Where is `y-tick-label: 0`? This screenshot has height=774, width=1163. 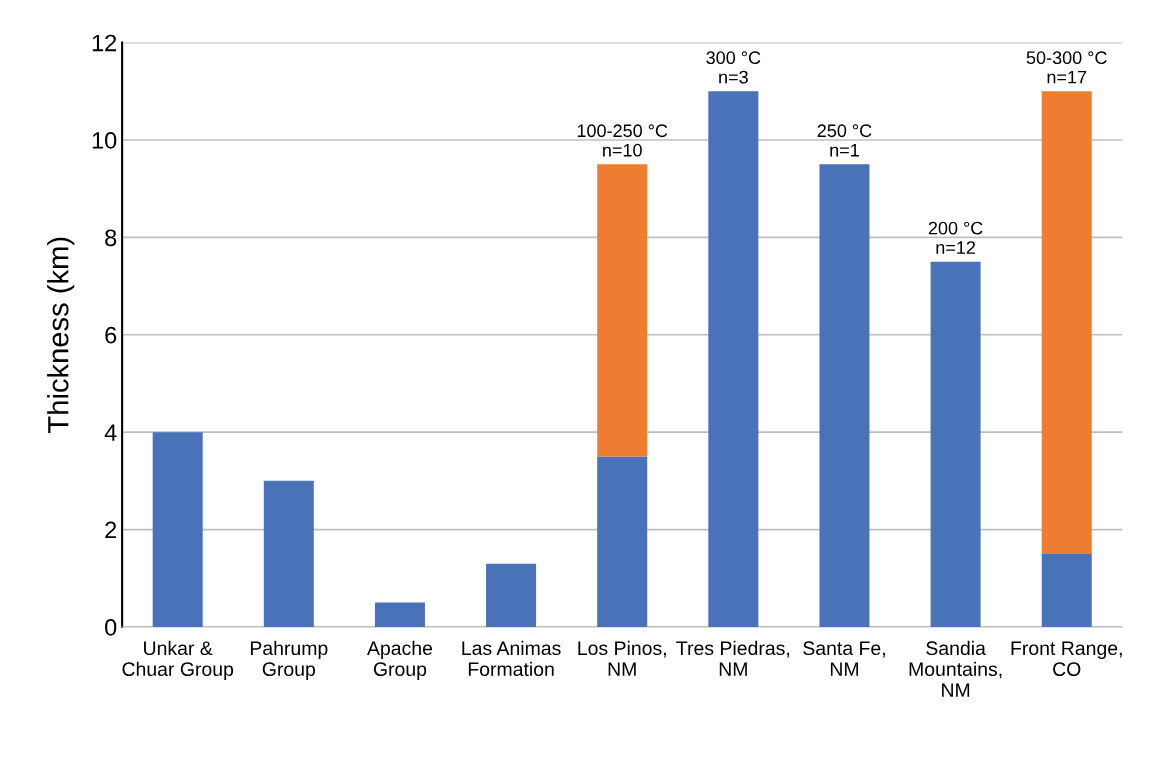 y-tick-label: 0 is located at coordinates (111, 627).